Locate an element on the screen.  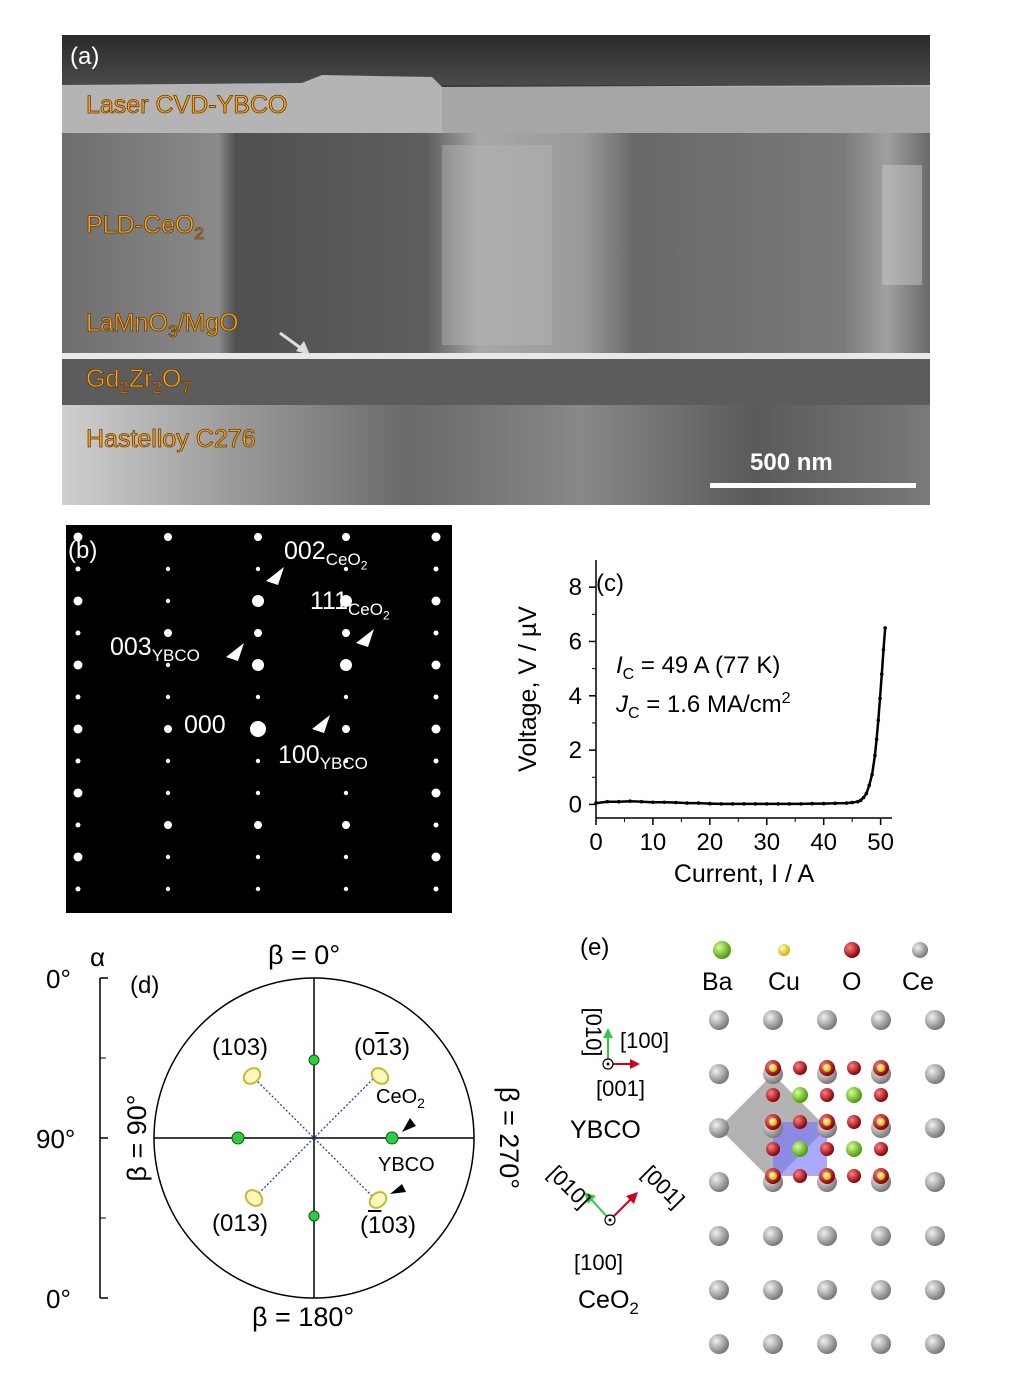
scale-bar is located at coordinates (813, 485).